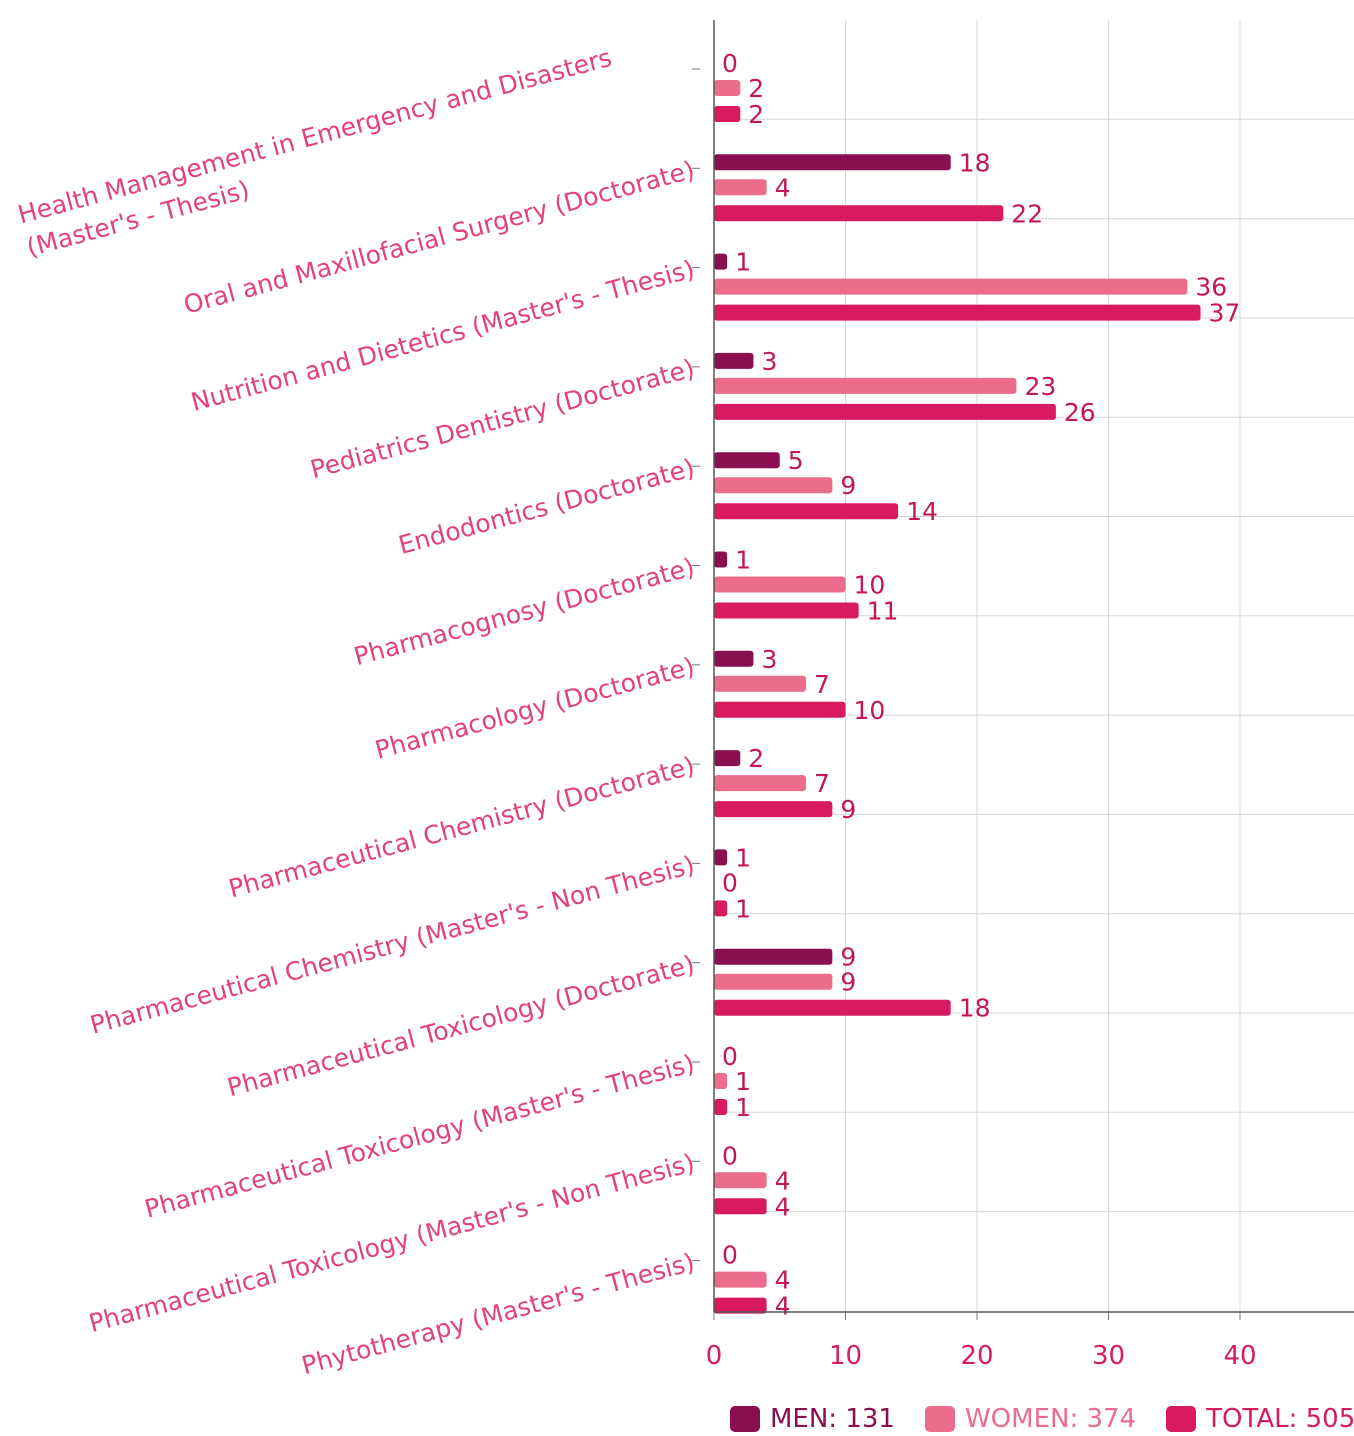 This screenshot has height=1436, width=1354. What do you see at coordinates (1239, 1356) in the screenshot?
I see `x-tick-label: 40` at bounding box center [1239, 1356].